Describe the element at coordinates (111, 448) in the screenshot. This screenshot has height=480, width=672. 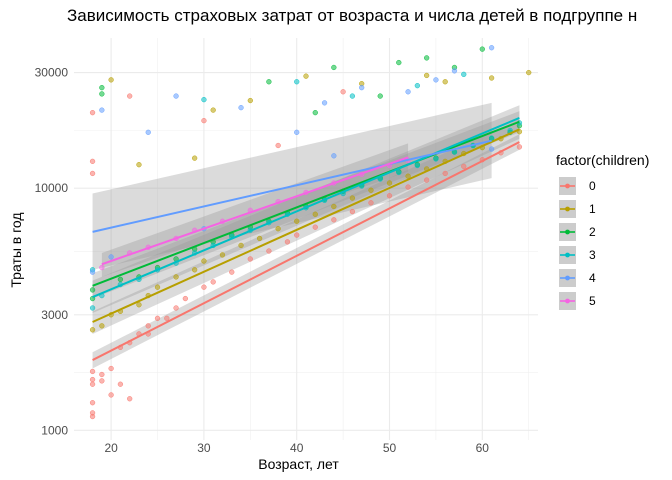
I see `x-tick-label: 20` at that location.